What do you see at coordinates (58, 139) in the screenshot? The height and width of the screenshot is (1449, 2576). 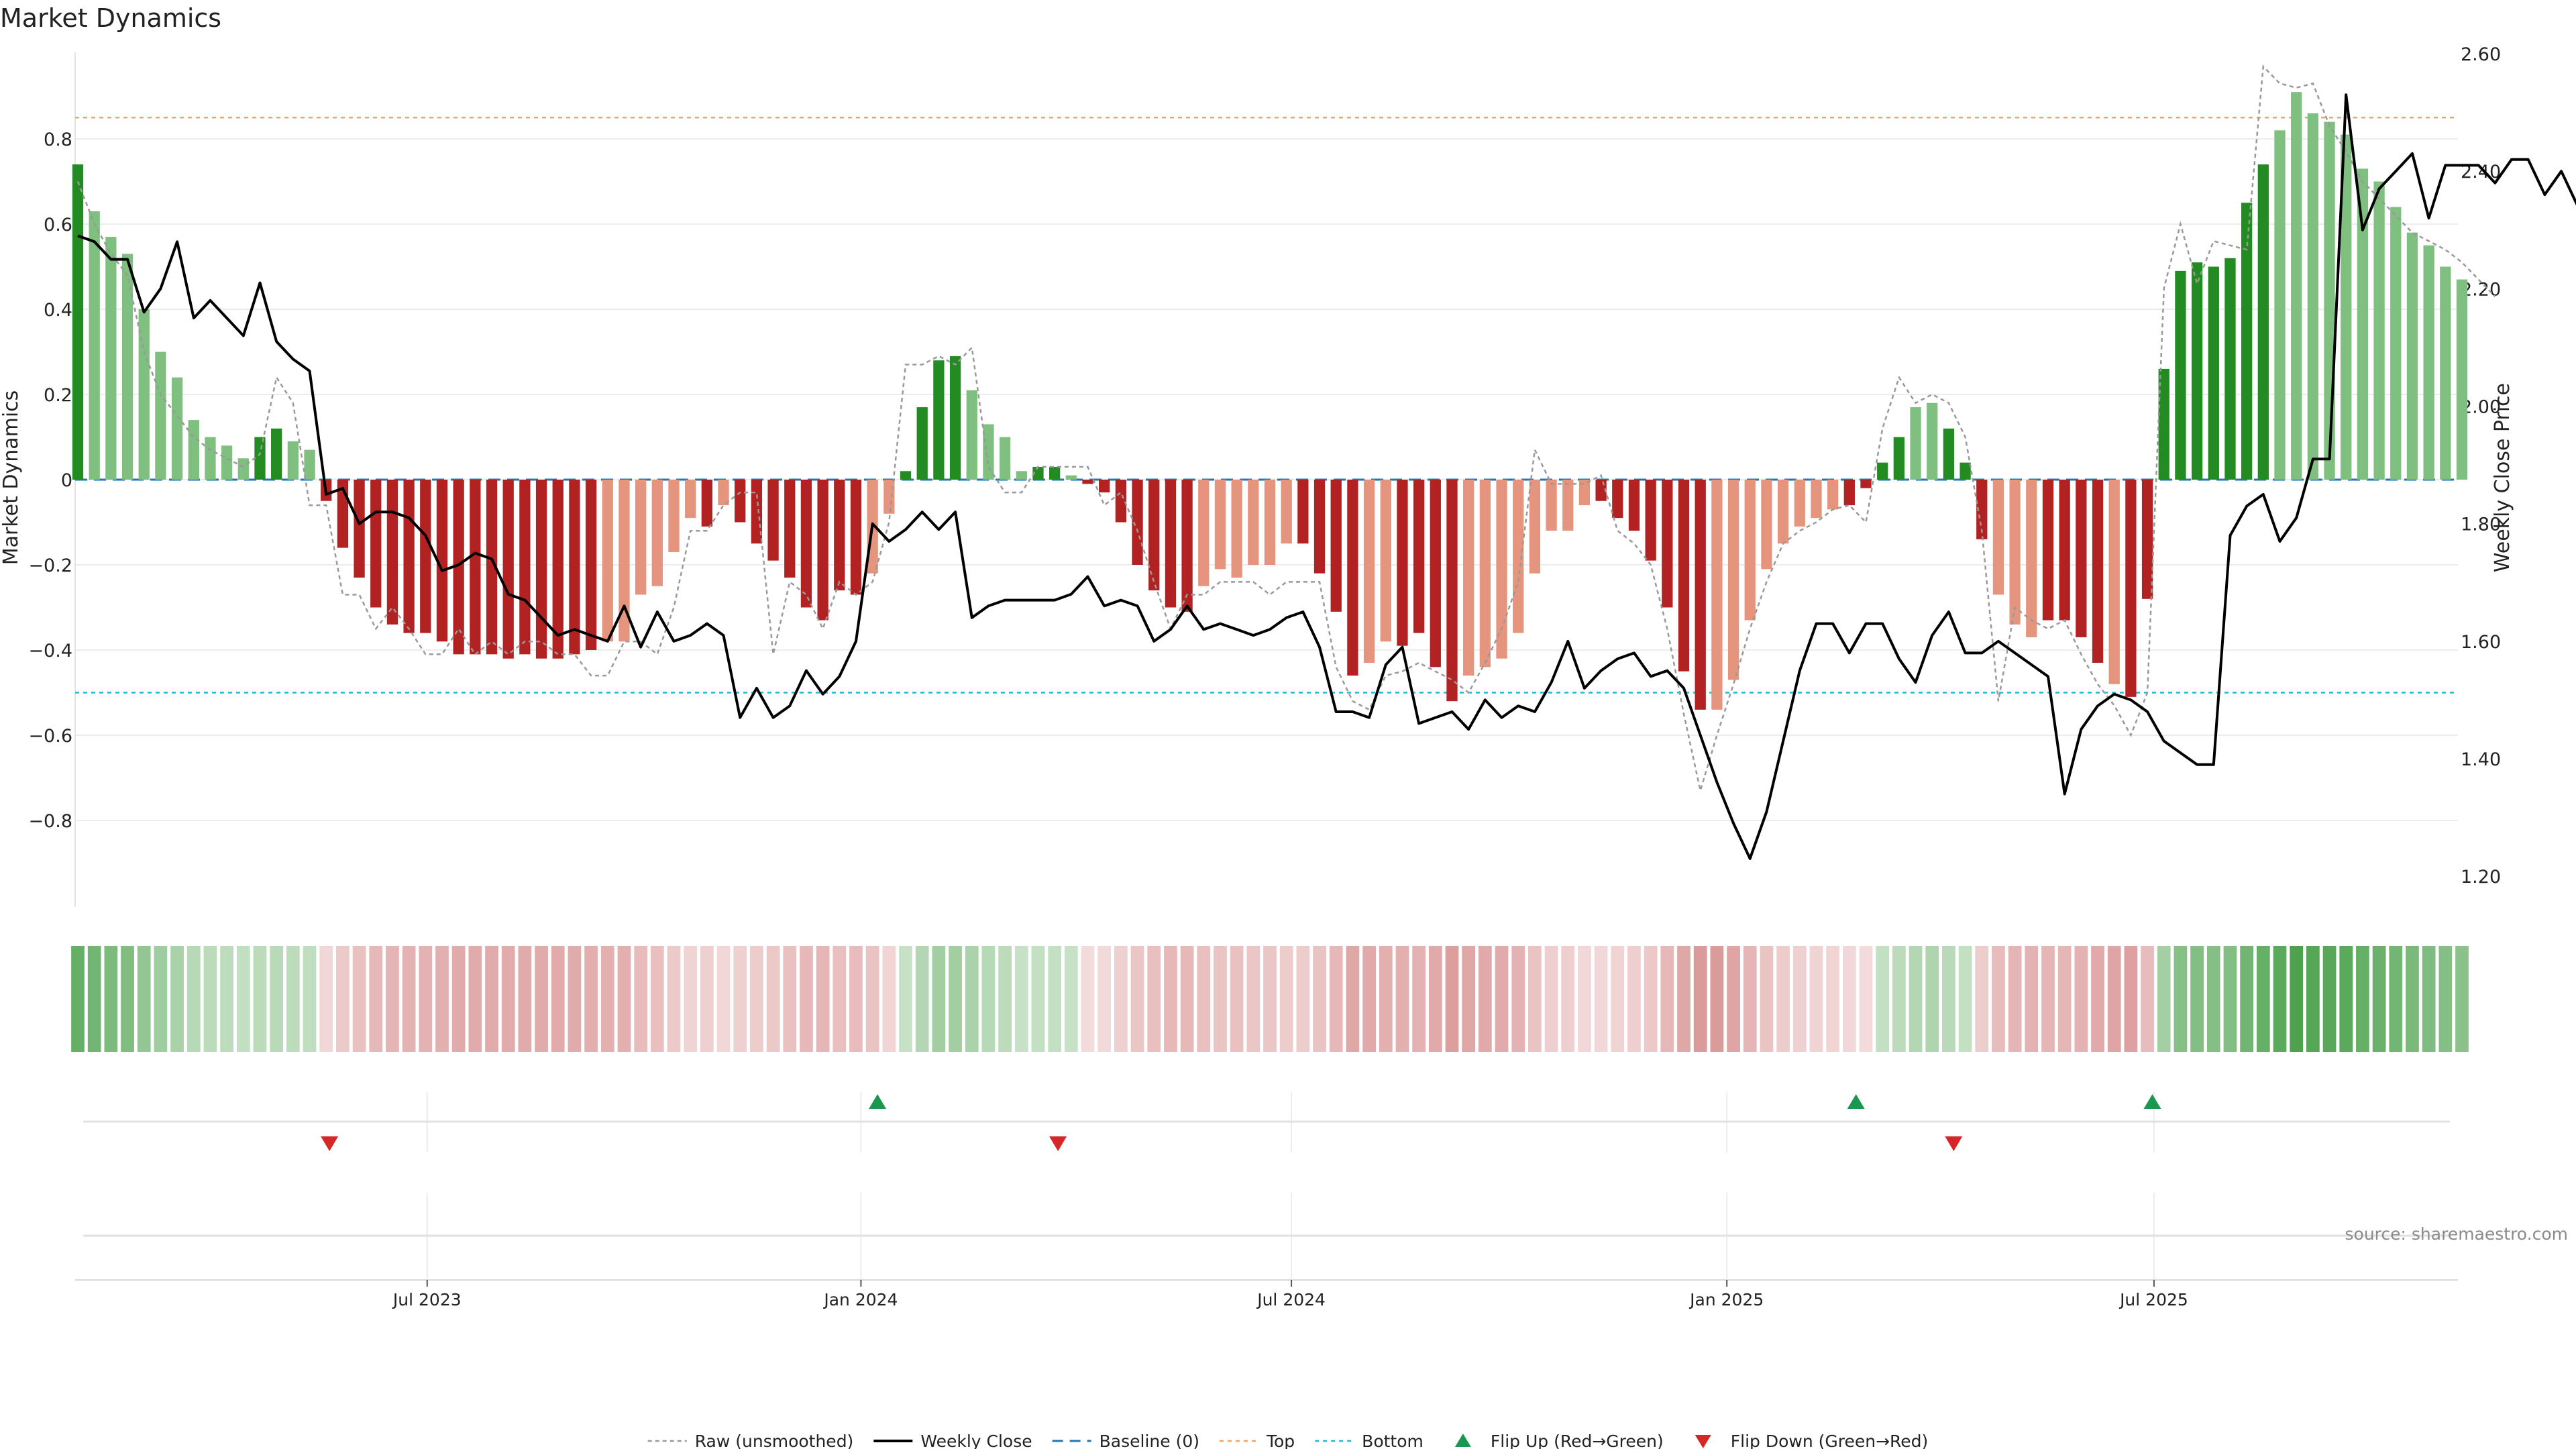 I see `y-tick-label: 0.8` at bounding box center [58, 139].